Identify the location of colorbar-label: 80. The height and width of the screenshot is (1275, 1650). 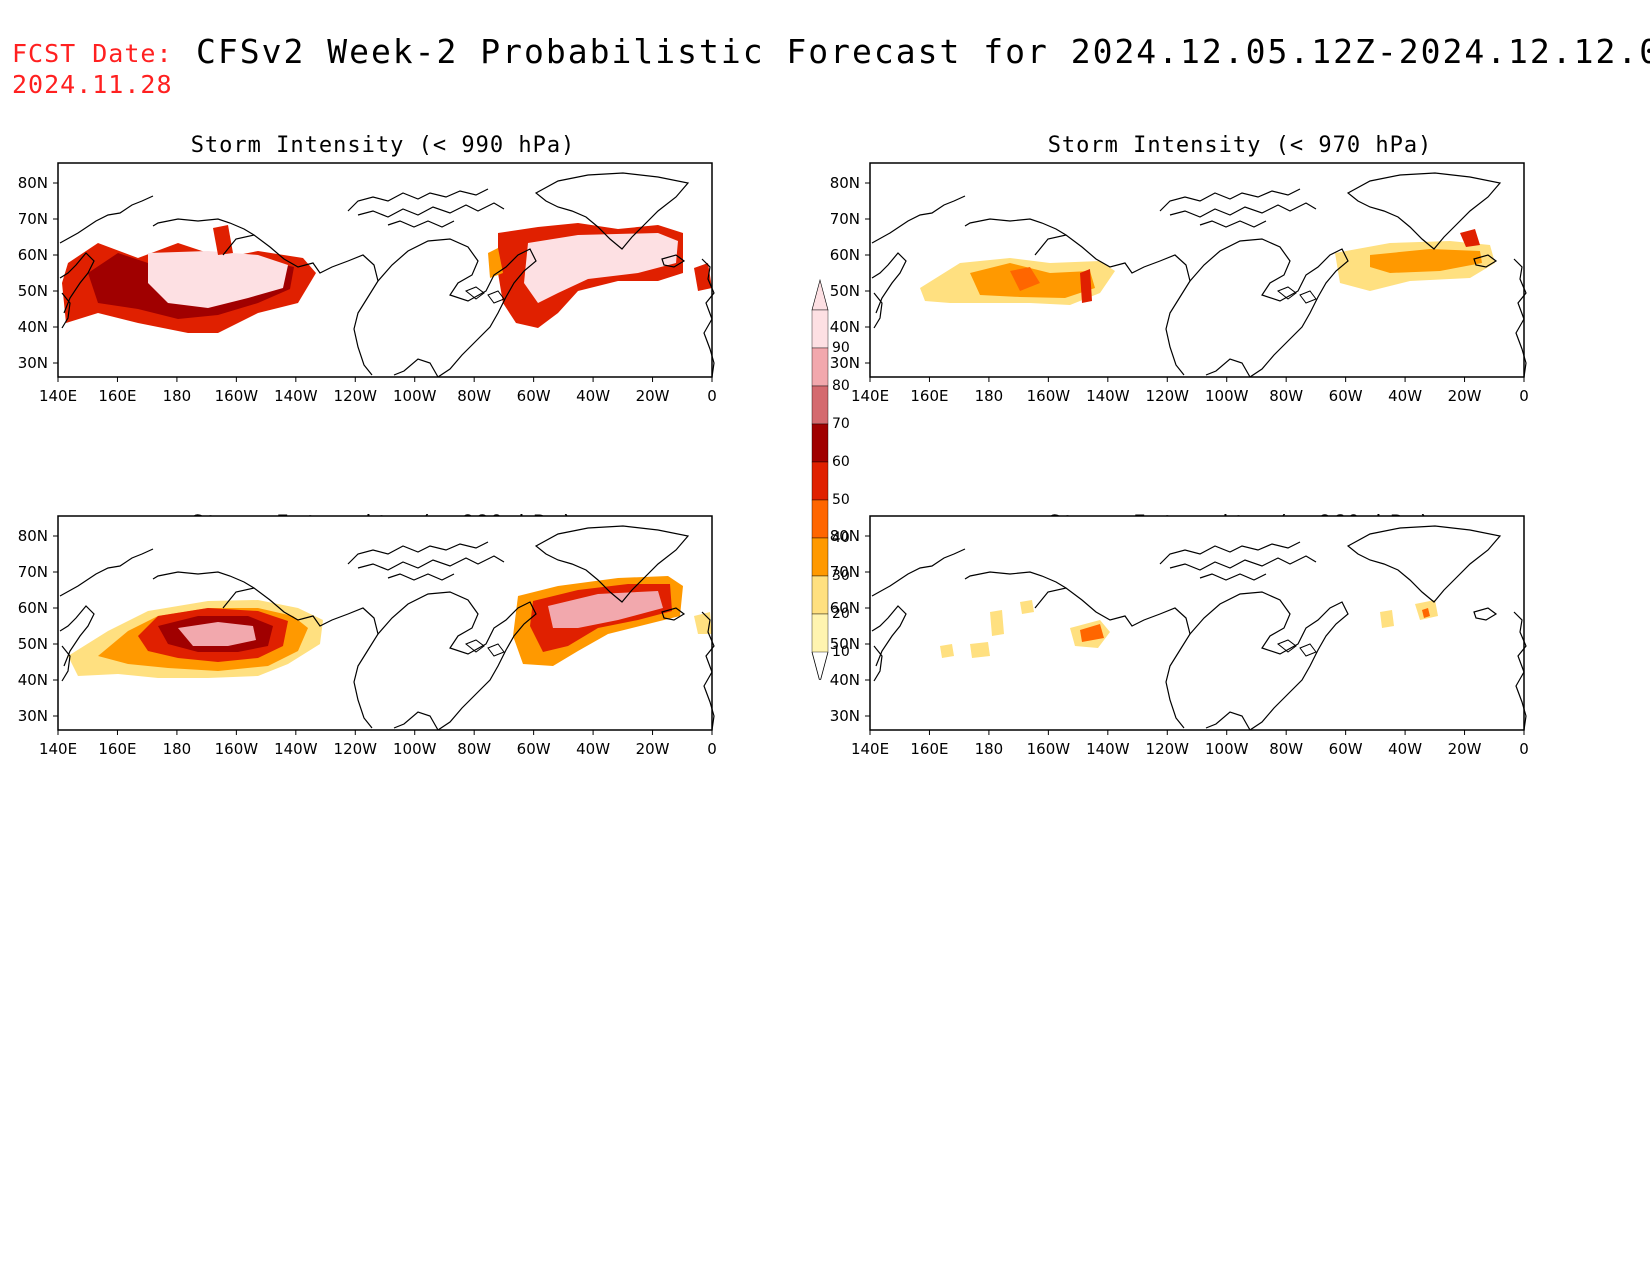
(841, 386).